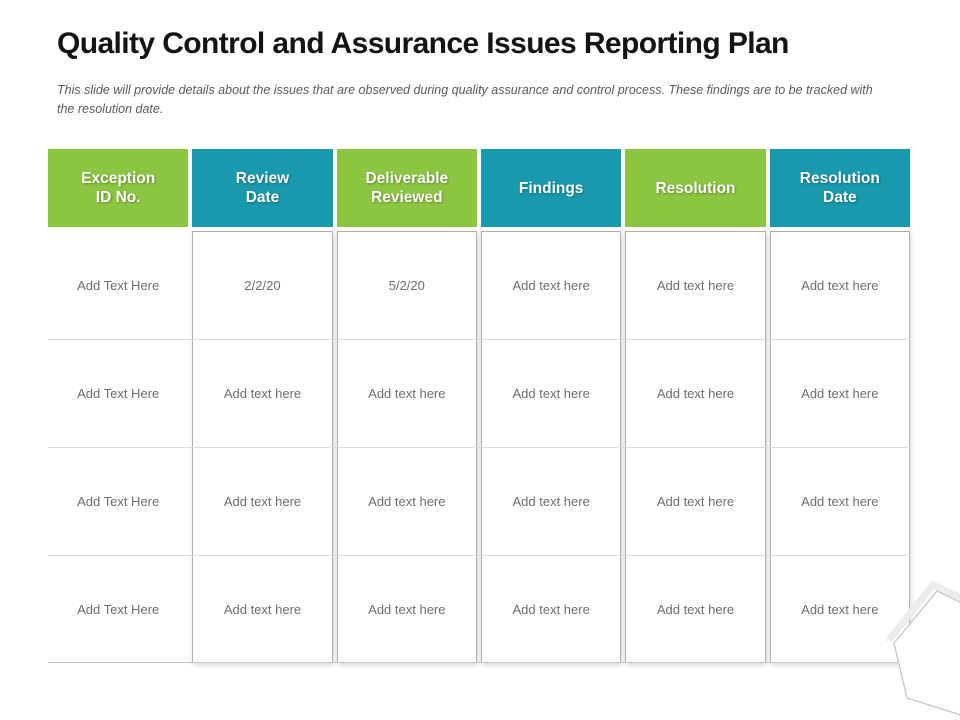 The width and height of the screenshot is (960, 720). Describe the element at coordinates (262, 286) in the screenshot. I see `table-cell: 2/2/20` at that location.